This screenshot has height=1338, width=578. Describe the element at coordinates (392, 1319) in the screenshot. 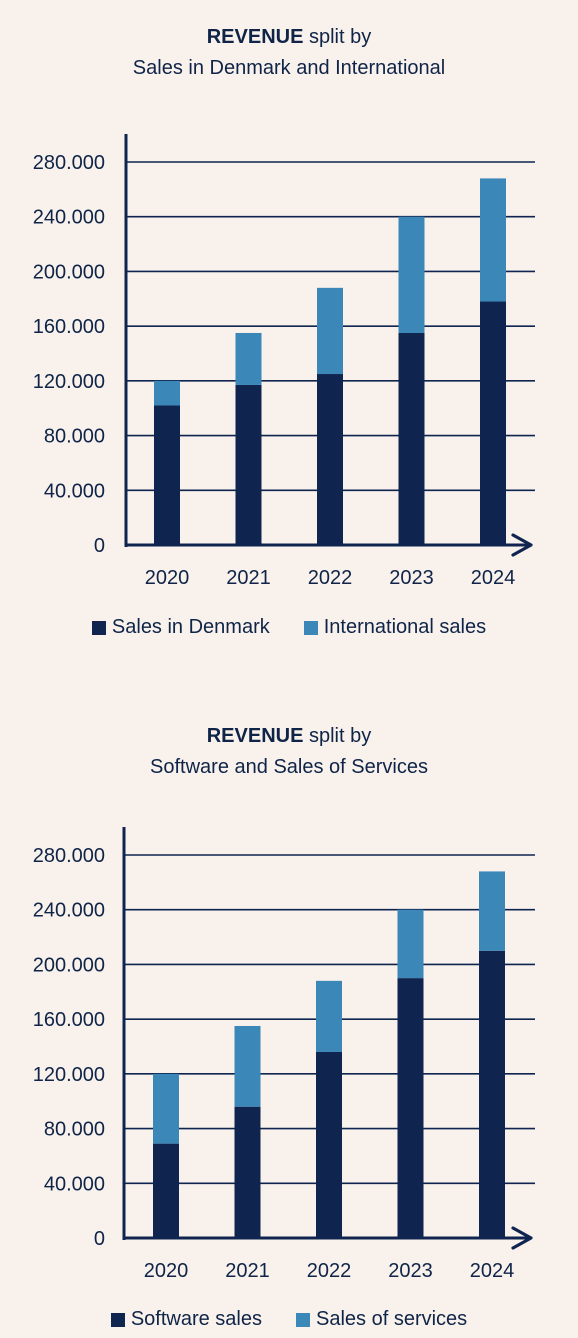

I see `legend-label-sales-of-services: Sales of services` at that location.